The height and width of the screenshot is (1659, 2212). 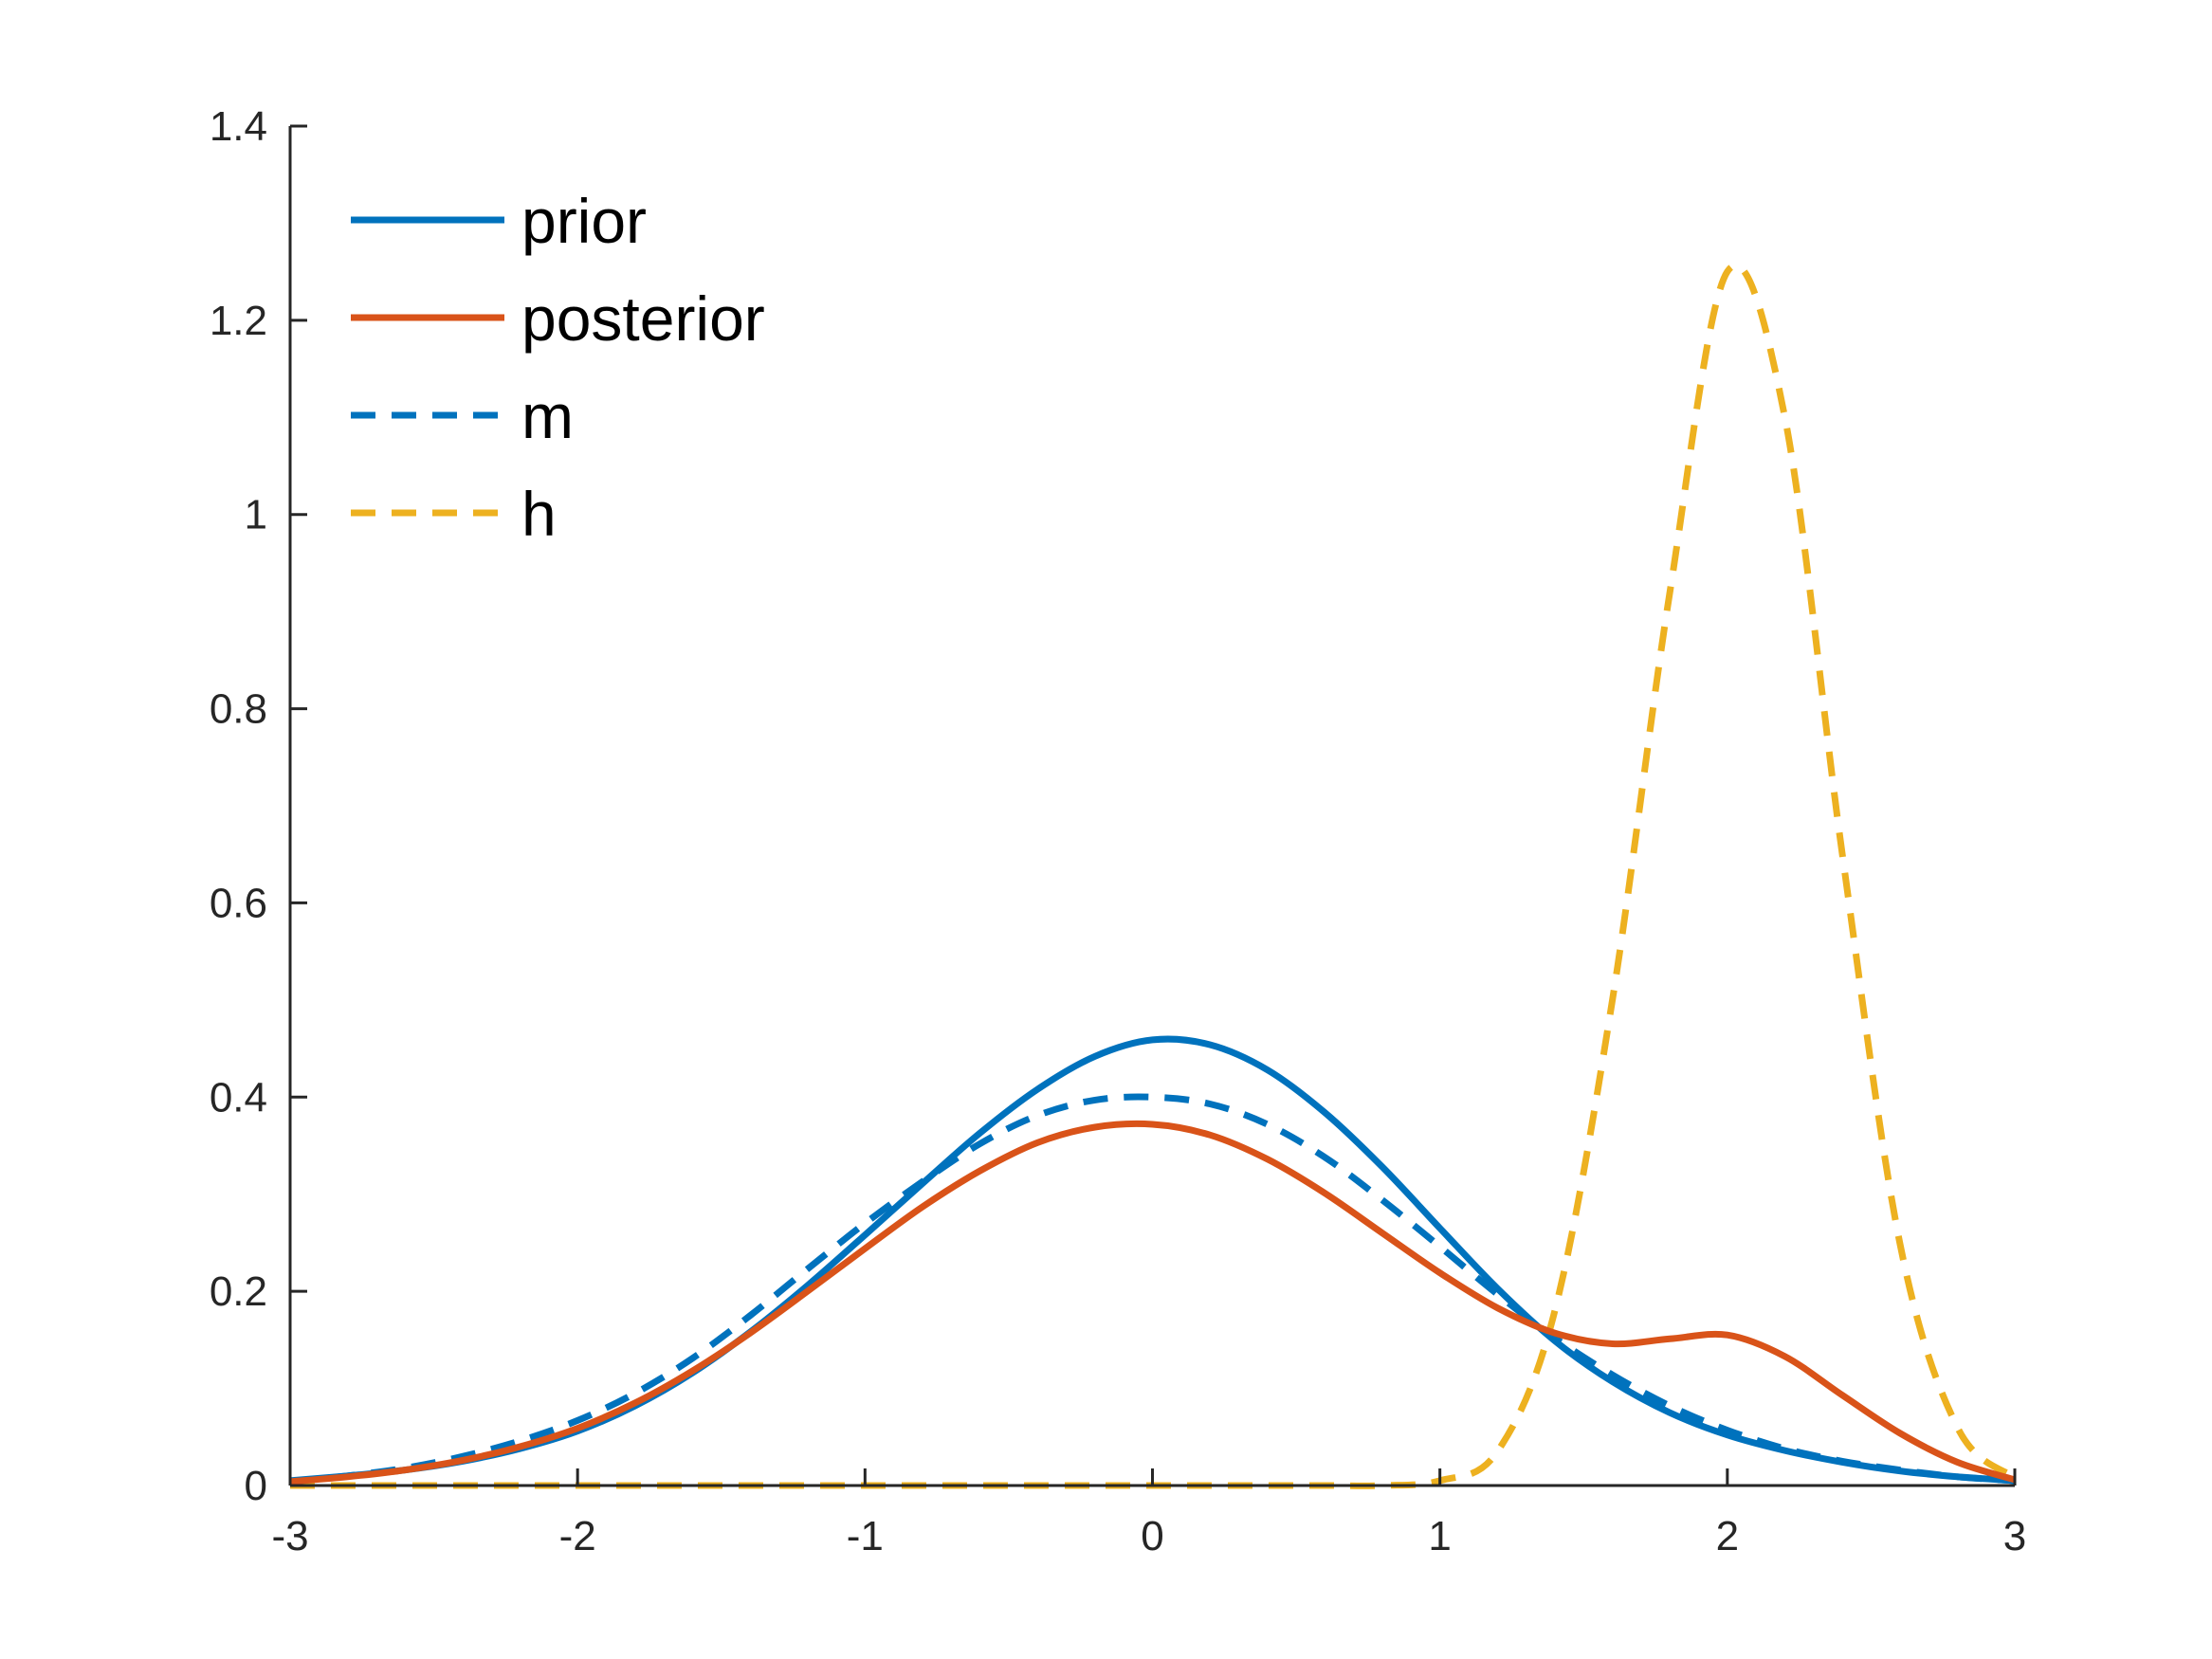 What do you see at coordinates (238, 1097) in the screenshot?
I see `y-tick-label: 0.4` at bounding box center [238, 1097].